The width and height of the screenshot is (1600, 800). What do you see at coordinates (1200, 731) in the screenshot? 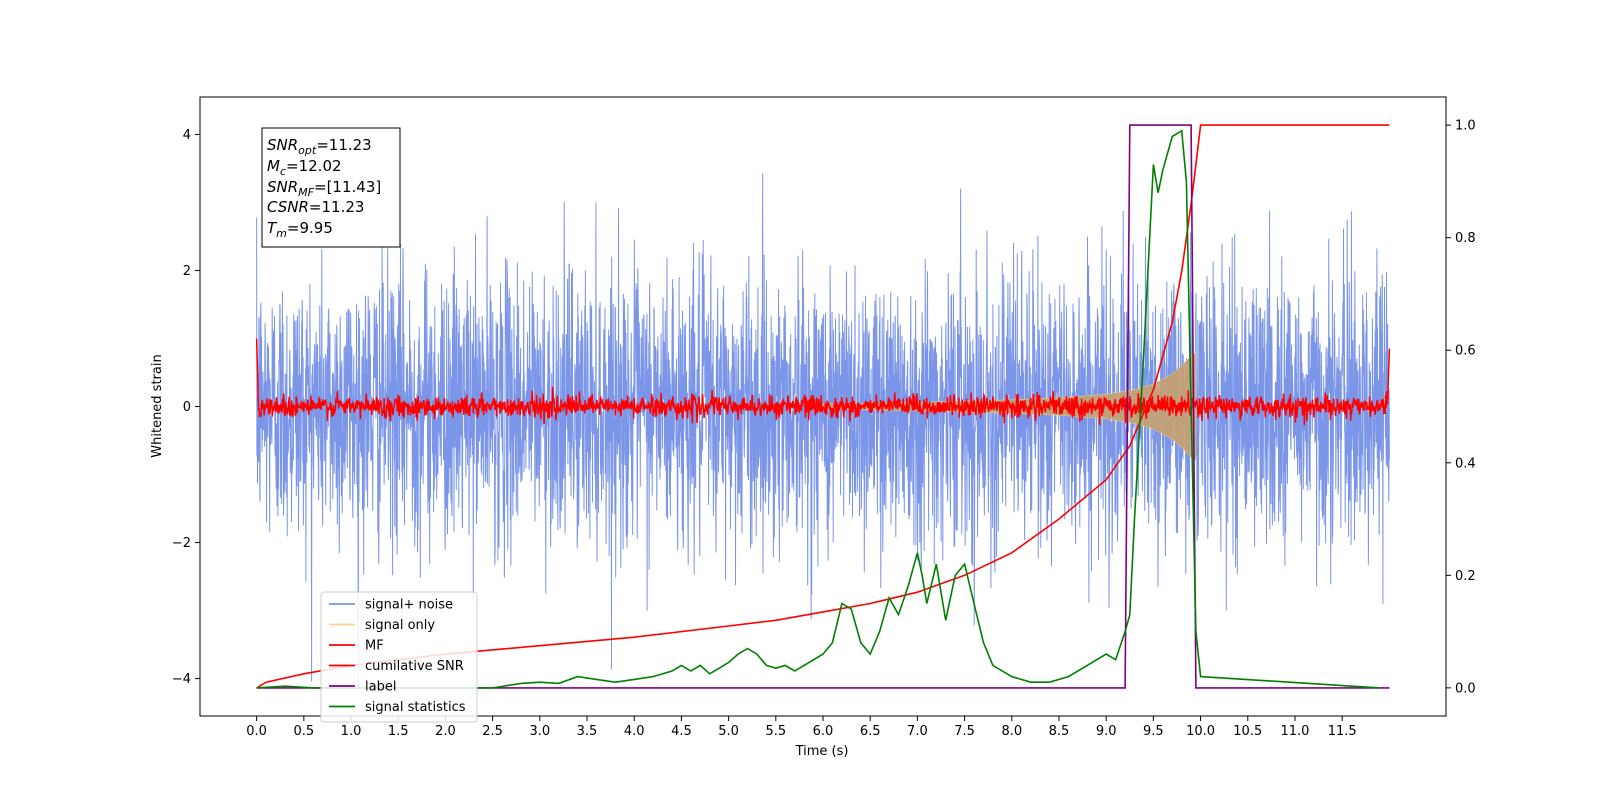
I see `x-tick-label: 10.0` at bounding box center [1200, 731].